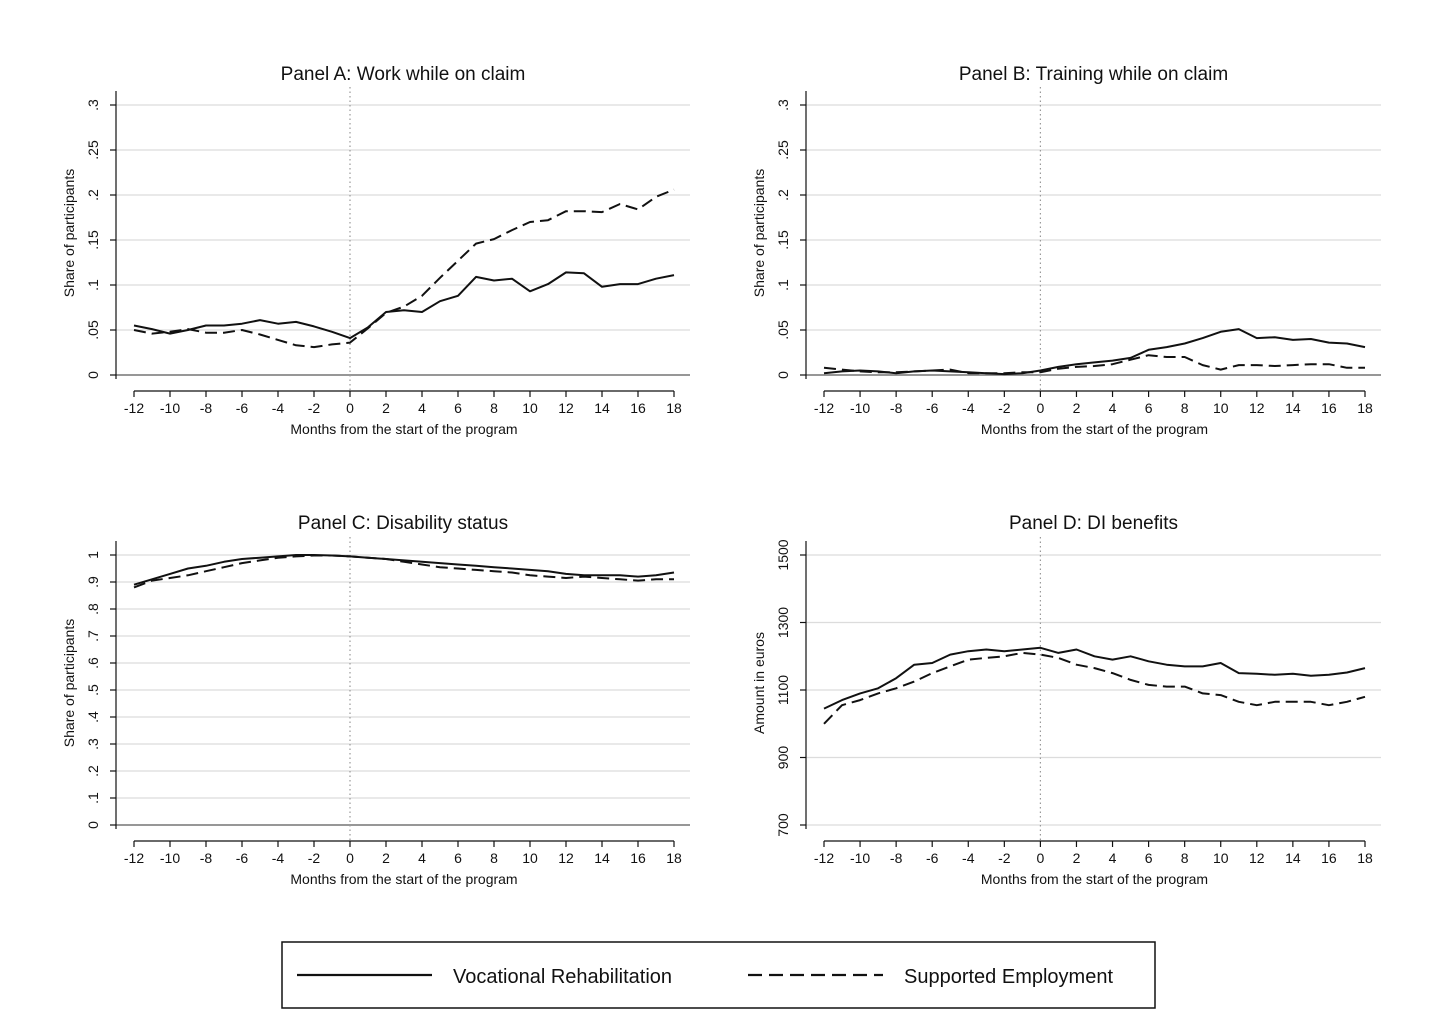  What do you see at coordinates (968, 408) in the screenshot?
I see `panel-b-x-tick-label: -4` at bounding box center [968, 408].